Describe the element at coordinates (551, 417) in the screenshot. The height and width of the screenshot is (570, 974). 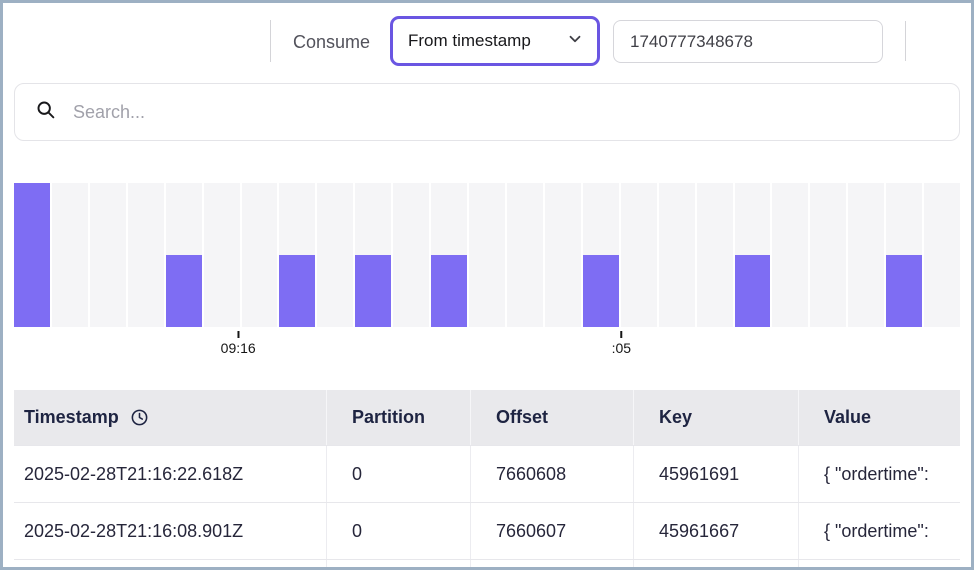
I see `column-header-offset: Offset` at that location.